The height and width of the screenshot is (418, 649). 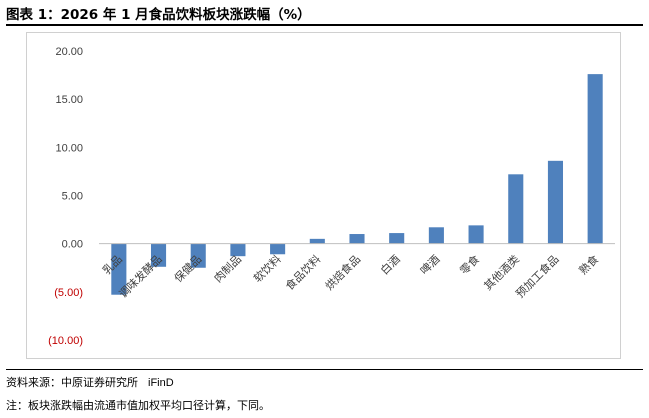 What do you see at coordinates (228, 269) in the screenshot?
I see `category-label: 肉制品` at bounding box center [228, 269].